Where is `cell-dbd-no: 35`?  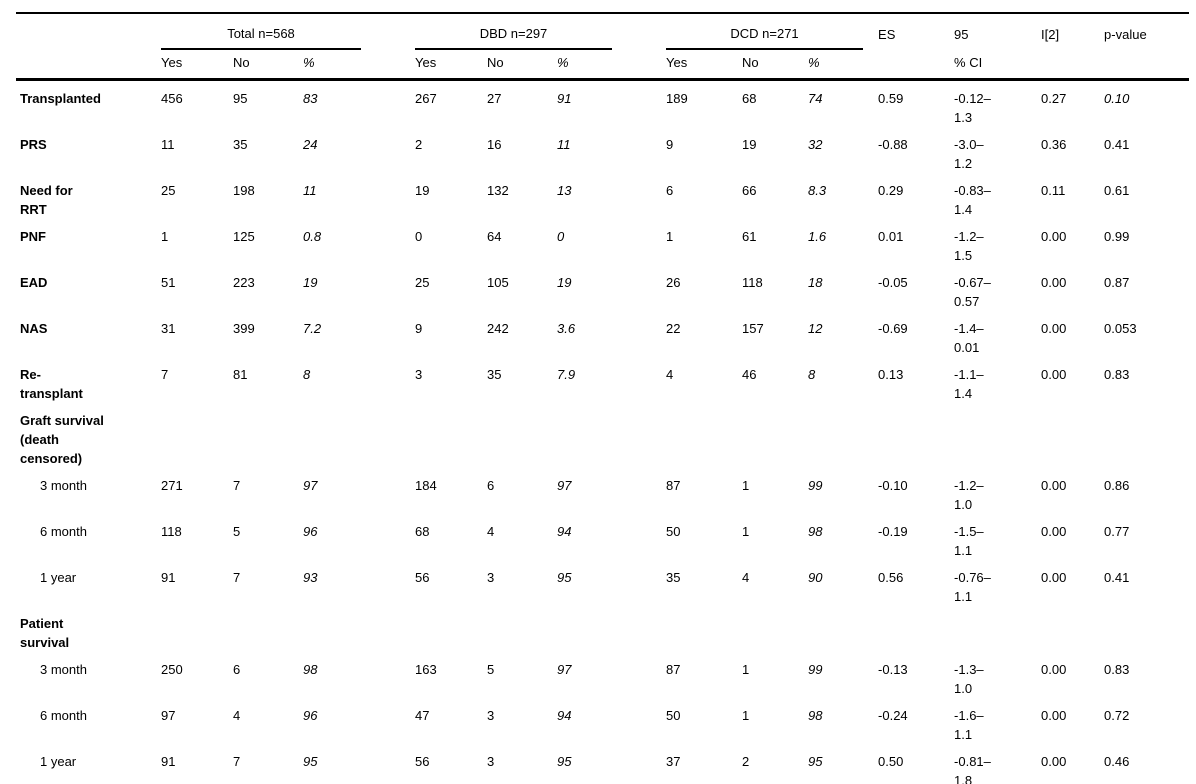
cell-dbd-no: 35 is located at coordinates (494, 374).